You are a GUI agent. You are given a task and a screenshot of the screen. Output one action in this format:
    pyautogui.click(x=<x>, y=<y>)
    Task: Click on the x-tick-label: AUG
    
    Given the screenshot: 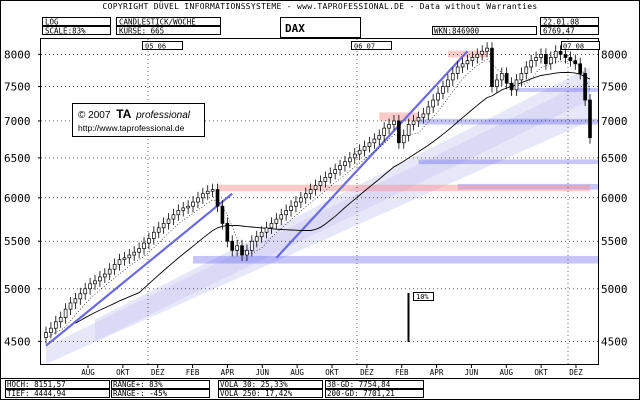 What is the action you would take?
    pyautogui.click(x=88, y=372)
    